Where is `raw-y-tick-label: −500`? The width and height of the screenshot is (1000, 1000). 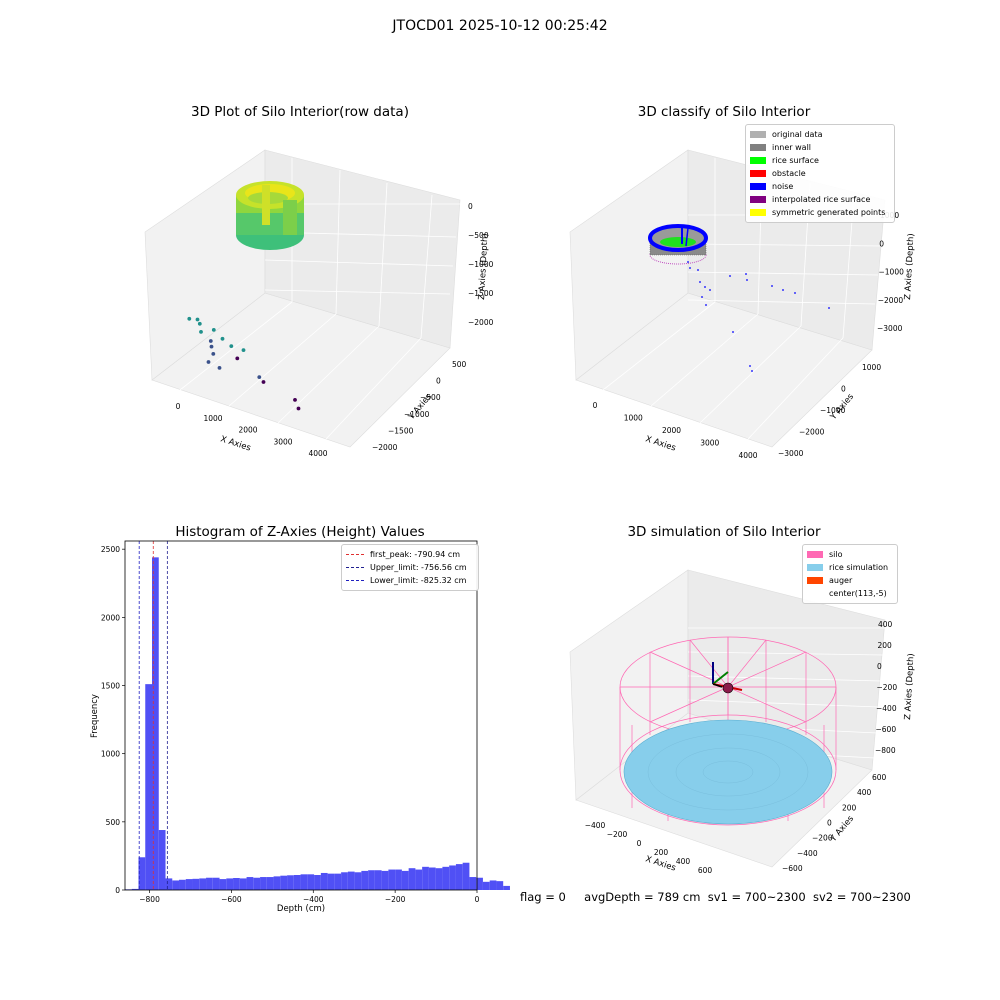
raw-y-tick-label: −500 is located at coordinates (430, 397).